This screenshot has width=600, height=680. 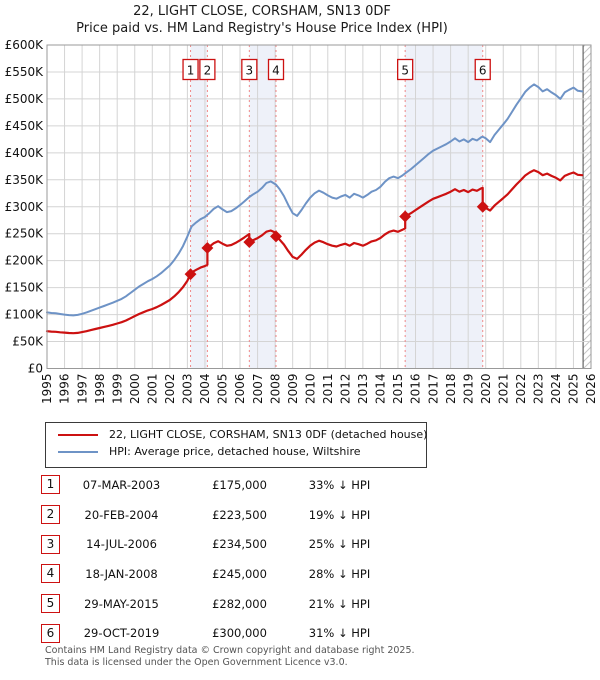 What do you see at coordinates (339, 484) in the screenshot?
I see `row-hpi-diff: 33% ↓ HPI` at bounding box center [339, 484].